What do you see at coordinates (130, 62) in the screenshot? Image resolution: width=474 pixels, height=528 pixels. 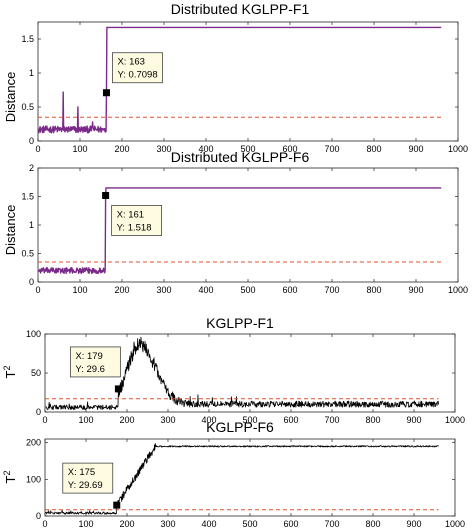 I see `datatip-x: X: 163` at bounding box center [130, 62].